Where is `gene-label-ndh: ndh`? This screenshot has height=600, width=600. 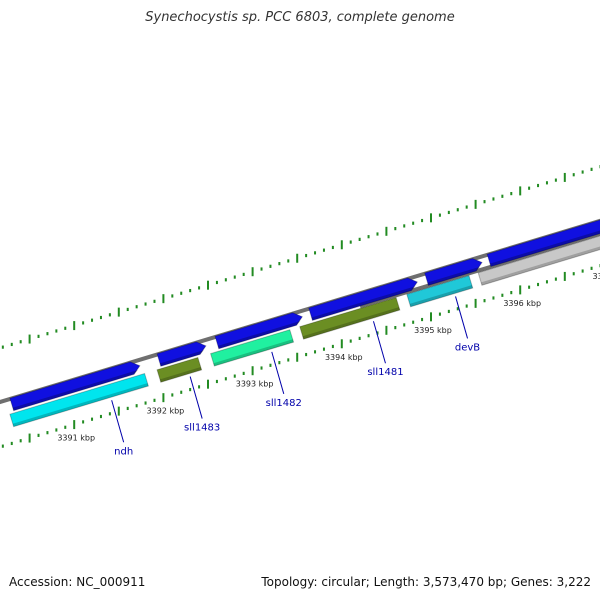
gene-label-ndh: ndh is located at coordinates (123, 451).